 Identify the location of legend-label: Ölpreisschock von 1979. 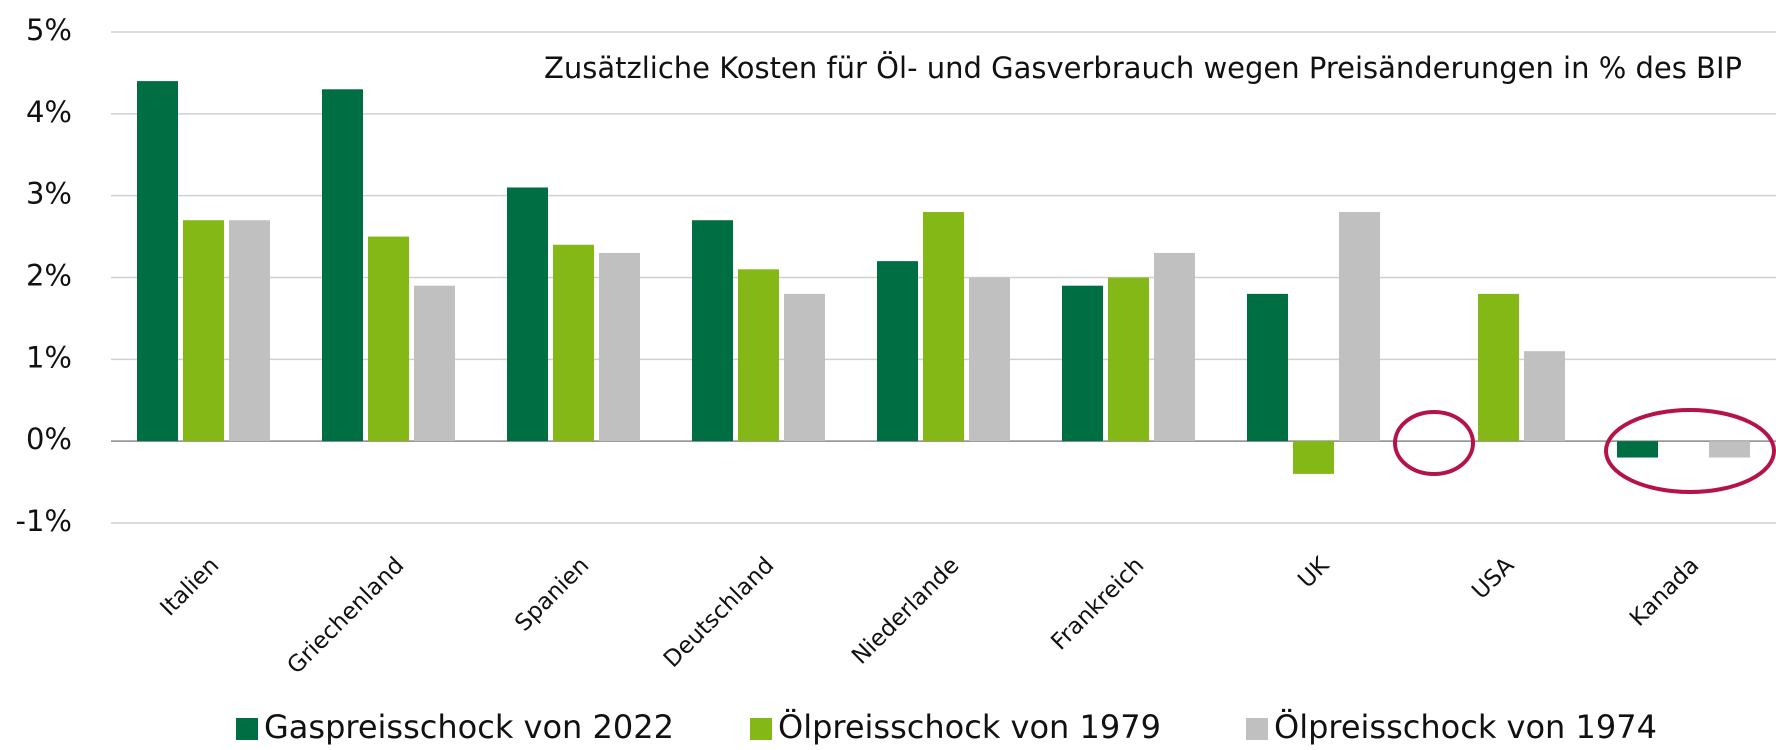
(969, 727).